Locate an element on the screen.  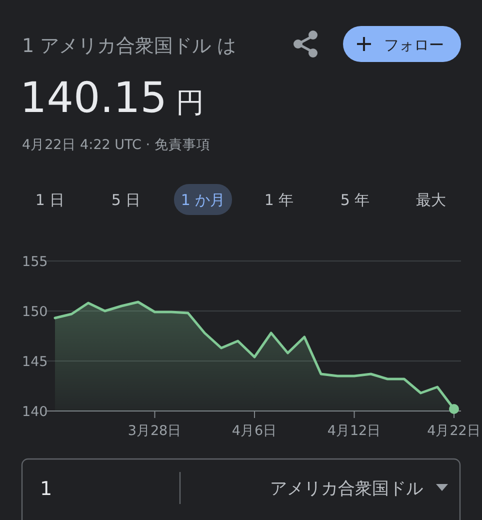
text: アメリカ合衆国ドル is located at coordinates (346, 489).